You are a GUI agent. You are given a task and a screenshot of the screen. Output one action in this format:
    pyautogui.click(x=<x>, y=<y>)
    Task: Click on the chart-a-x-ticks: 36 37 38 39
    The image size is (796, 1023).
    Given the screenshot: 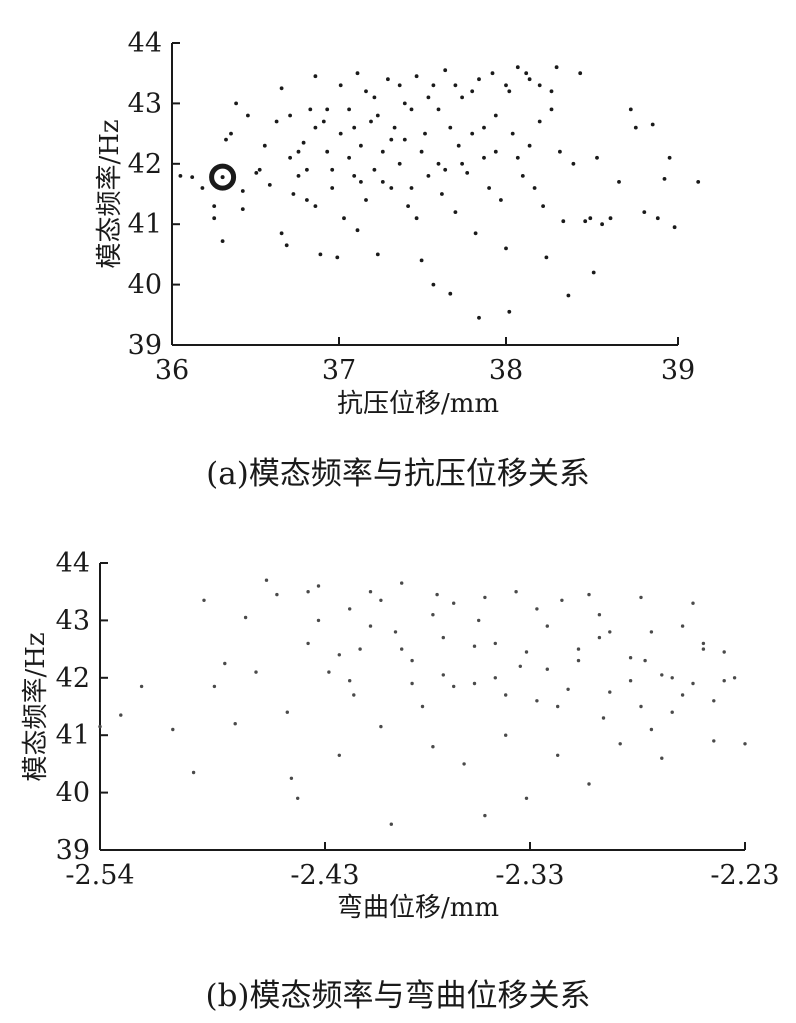 What is the action you would take?
    pyautogui.click(x=425, y=361)
    